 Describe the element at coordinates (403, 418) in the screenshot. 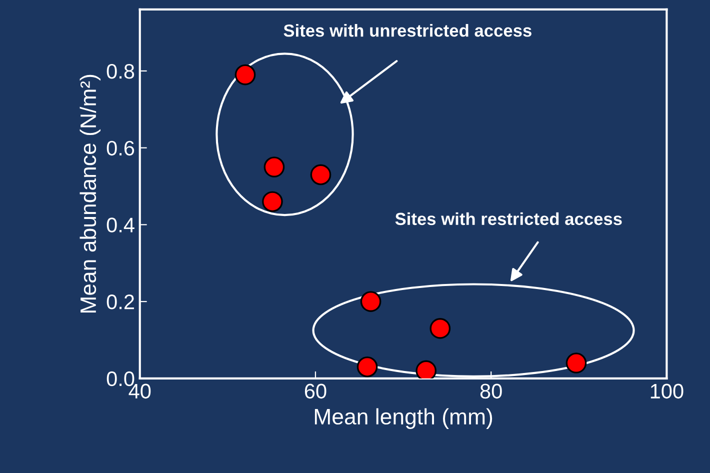

I see `x-axis-title: Mean length (mm)` at that location.